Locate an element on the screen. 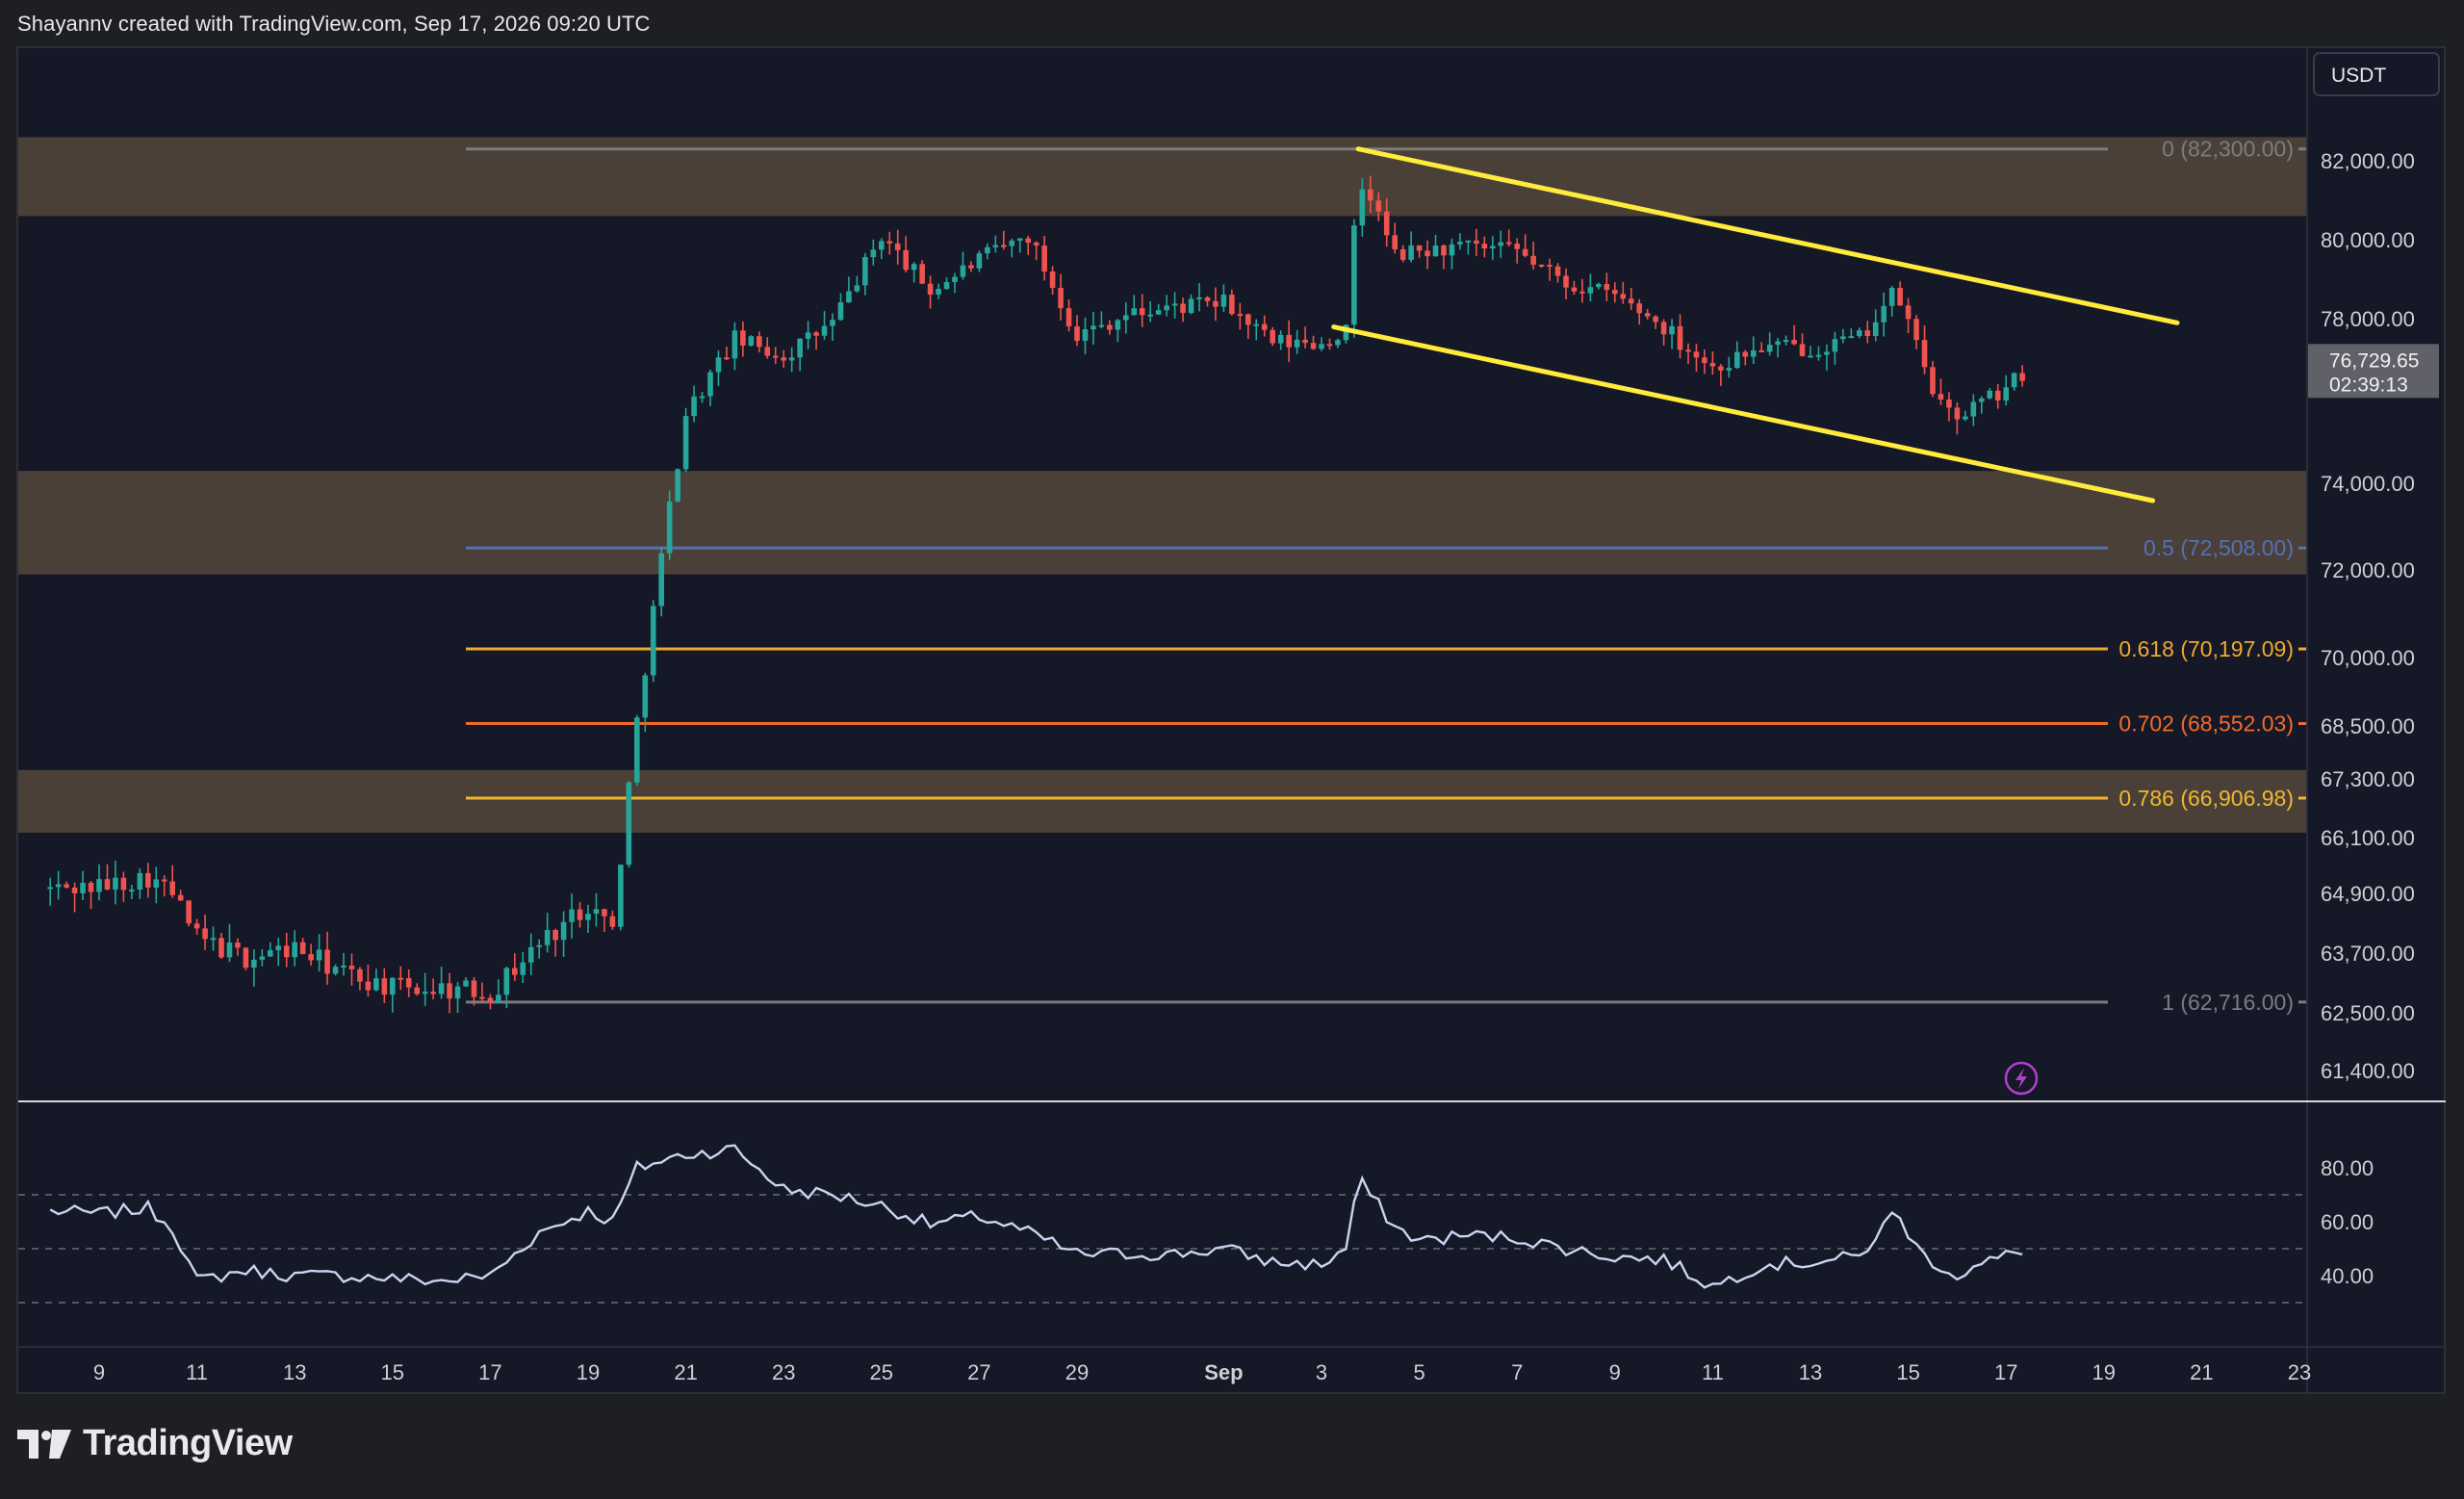 The height and width of the screenshot is (1499, 2464). time-tick-label: 17 is located at coordinates (2005, 1372).